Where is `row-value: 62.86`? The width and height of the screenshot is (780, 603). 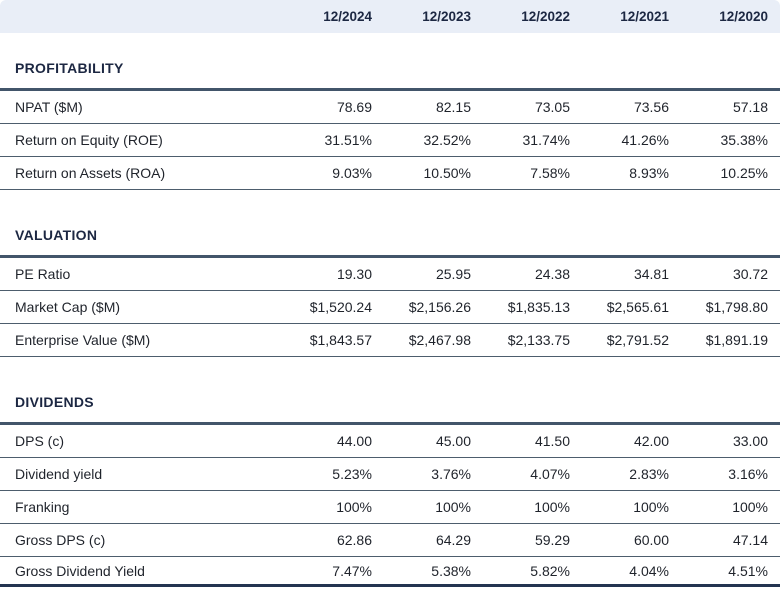 row-value: 62.86 is located at coordinates (354, 540).